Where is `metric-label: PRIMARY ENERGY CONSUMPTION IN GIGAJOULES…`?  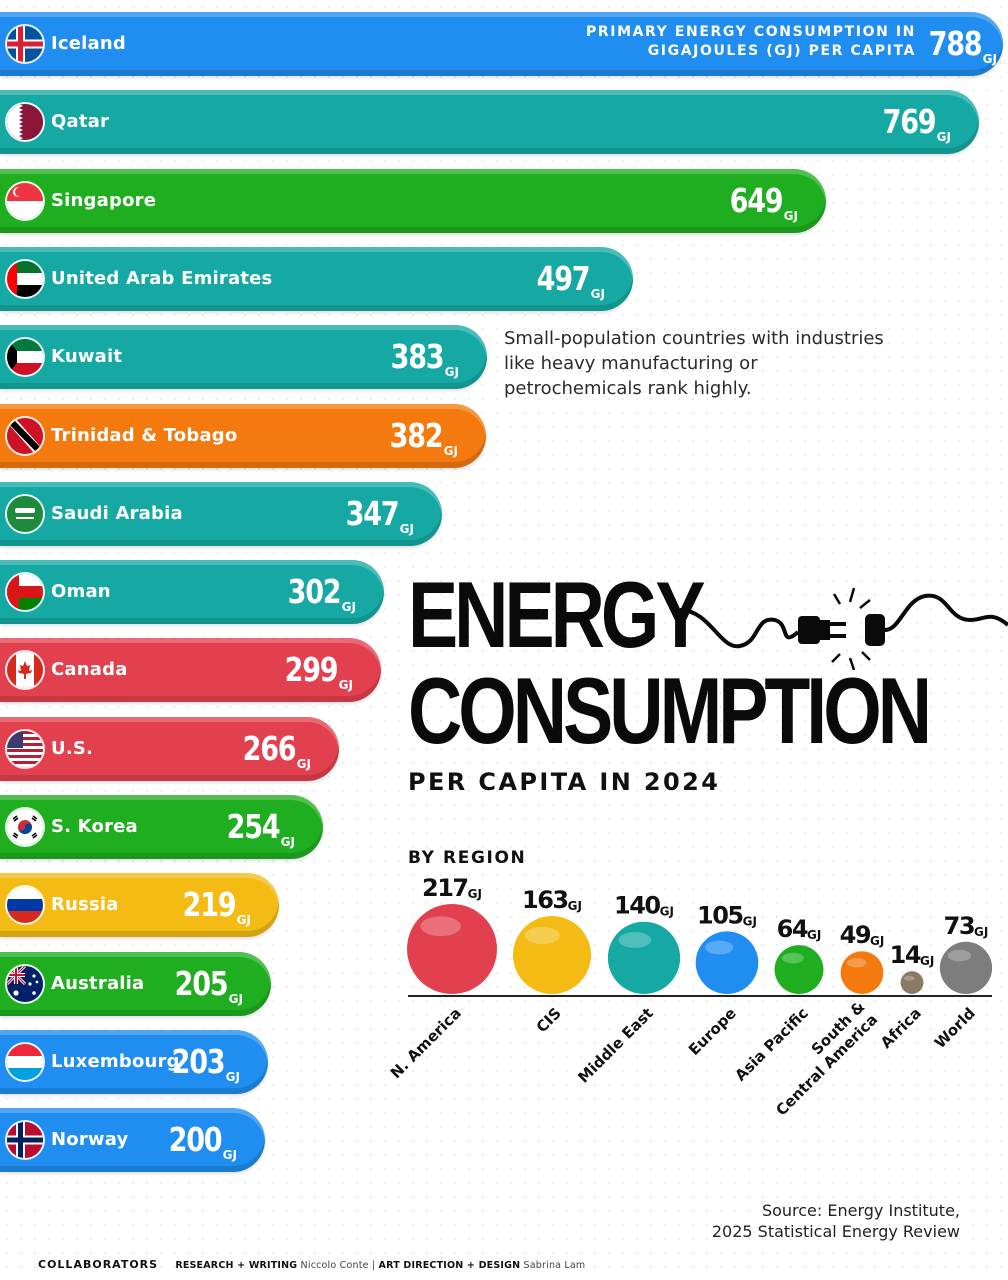 metric-label: PRIMARY ENERGY CONSUMPTION IN GIGAJOULES… is located at coordinates (751, 41).